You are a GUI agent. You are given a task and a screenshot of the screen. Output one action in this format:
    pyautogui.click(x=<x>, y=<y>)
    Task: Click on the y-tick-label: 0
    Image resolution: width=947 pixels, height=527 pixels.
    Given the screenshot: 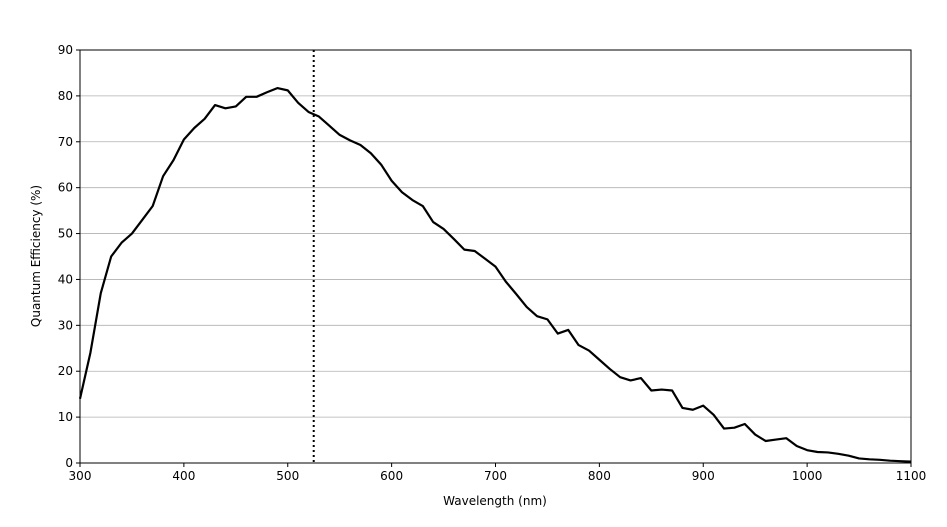 What is the action you would take?
    pyautogui.click(x=69, y=463)
    